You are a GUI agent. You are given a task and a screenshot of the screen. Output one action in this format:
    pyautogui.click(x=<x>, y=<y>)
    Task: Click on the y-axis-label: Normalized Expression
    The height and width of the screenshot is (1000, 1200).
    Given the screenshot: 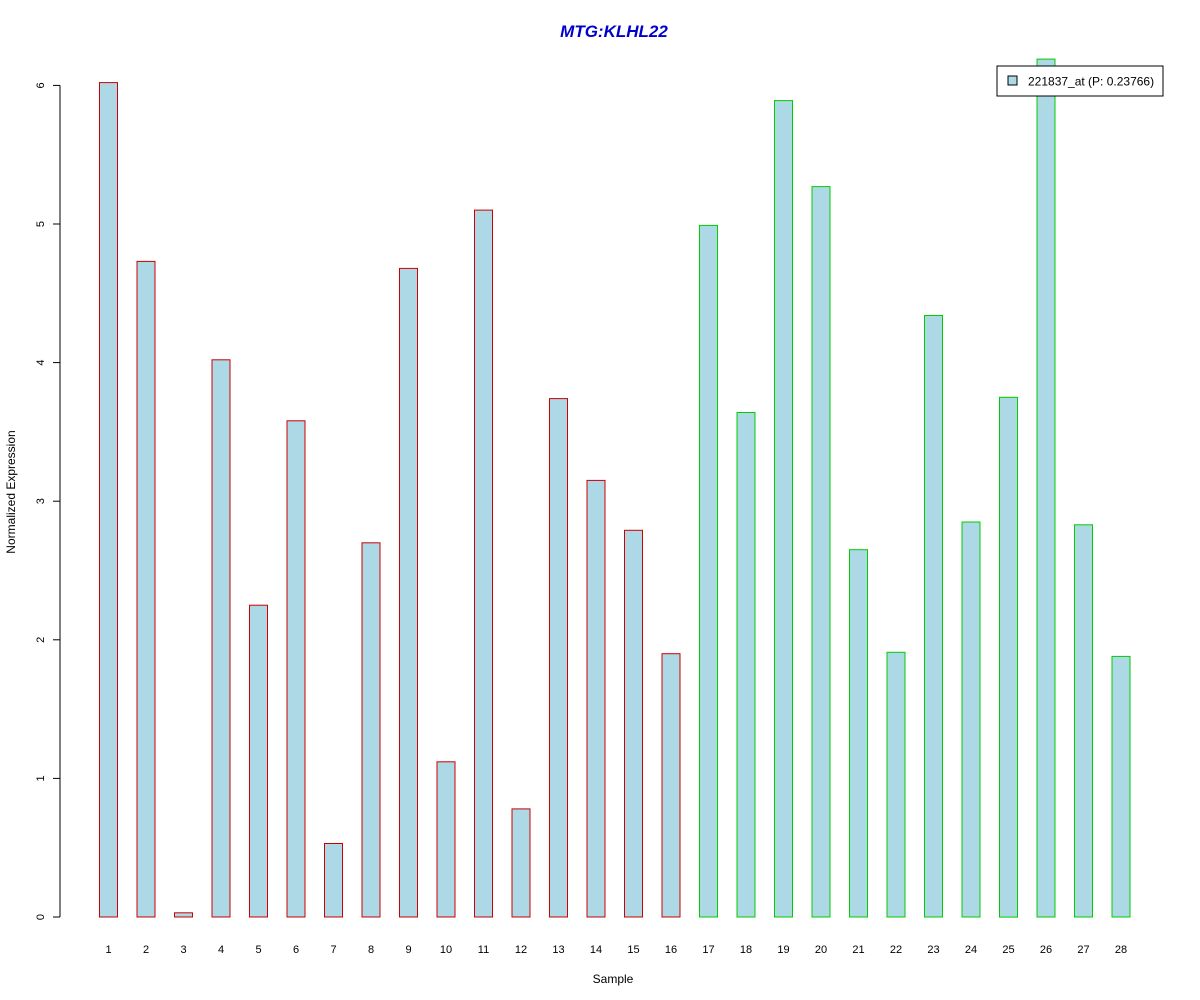 What is the action you would take?
    pyautogui.click(x=11, y=491)
    